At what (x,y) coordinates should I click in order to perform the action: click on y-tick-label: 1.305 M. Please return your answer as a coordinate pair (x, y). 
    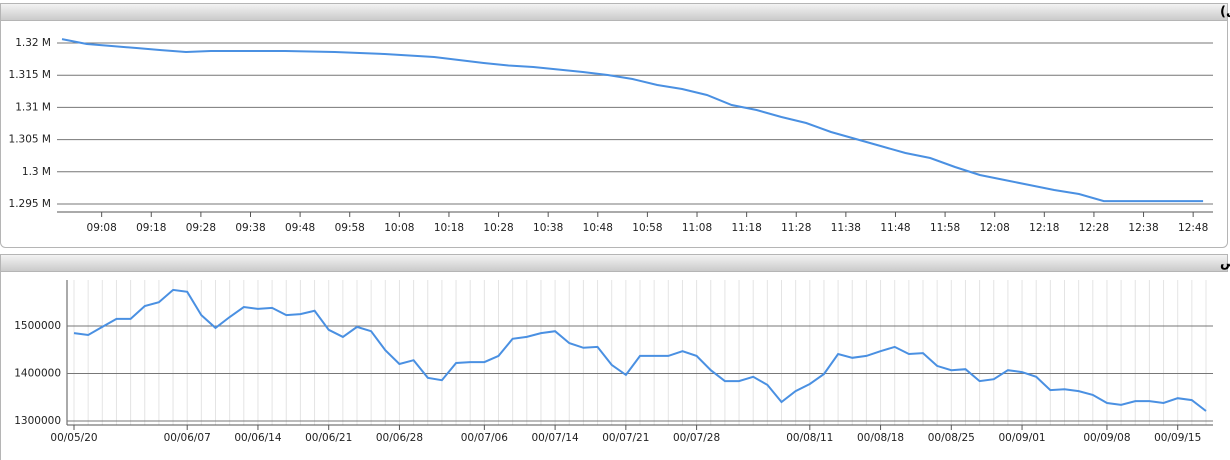
    Looking at the image, I should click on (30, 140).